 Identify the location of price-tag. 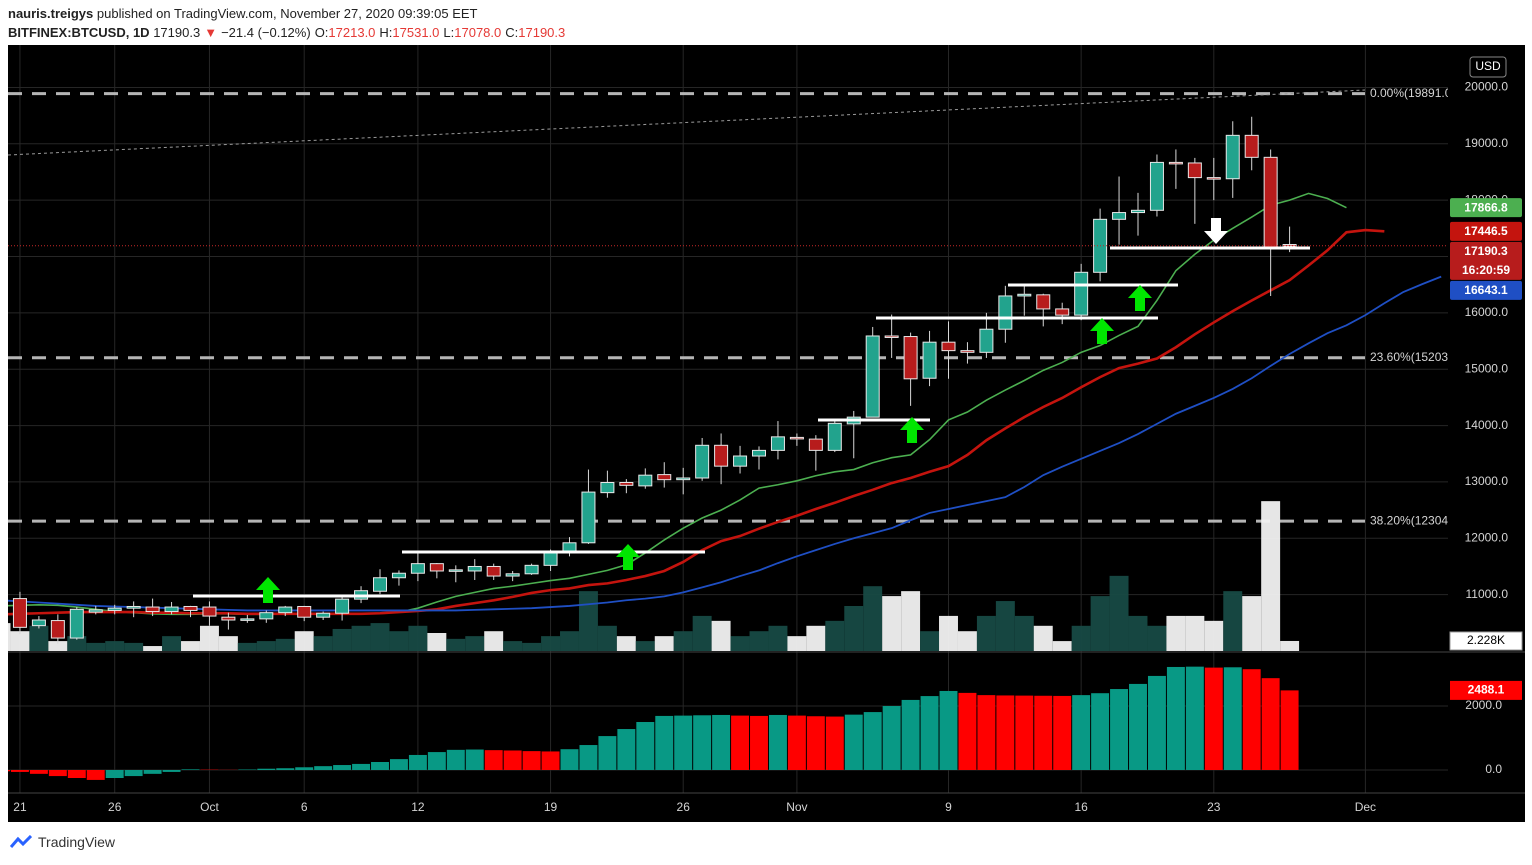
(1486, 231).